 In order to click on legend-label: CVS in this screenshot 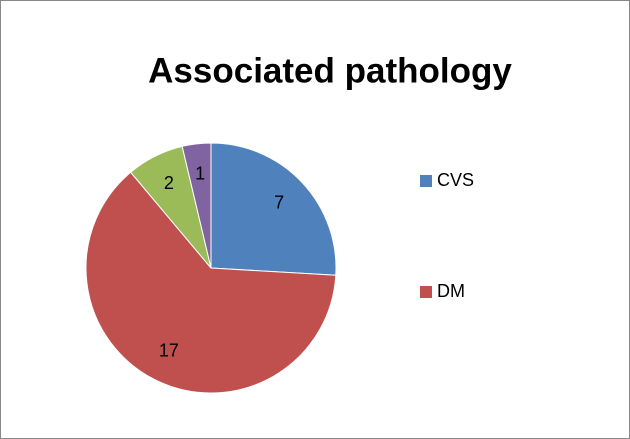, I will do `click(455, 180)`.